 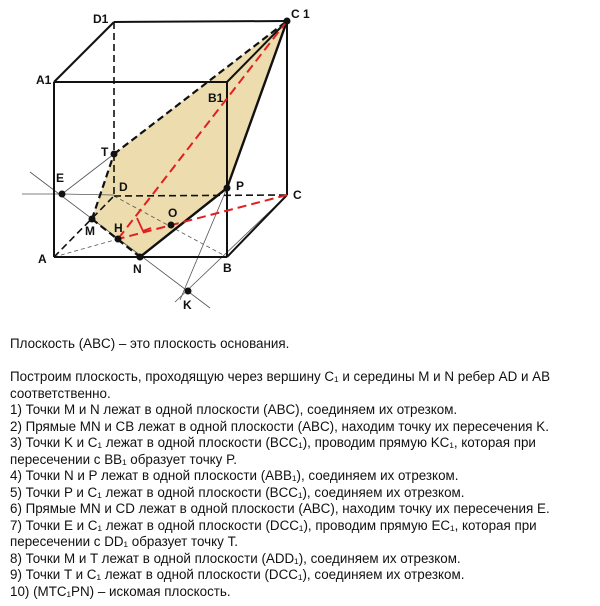 I want to click on point-h, so click(x=118, y=239).